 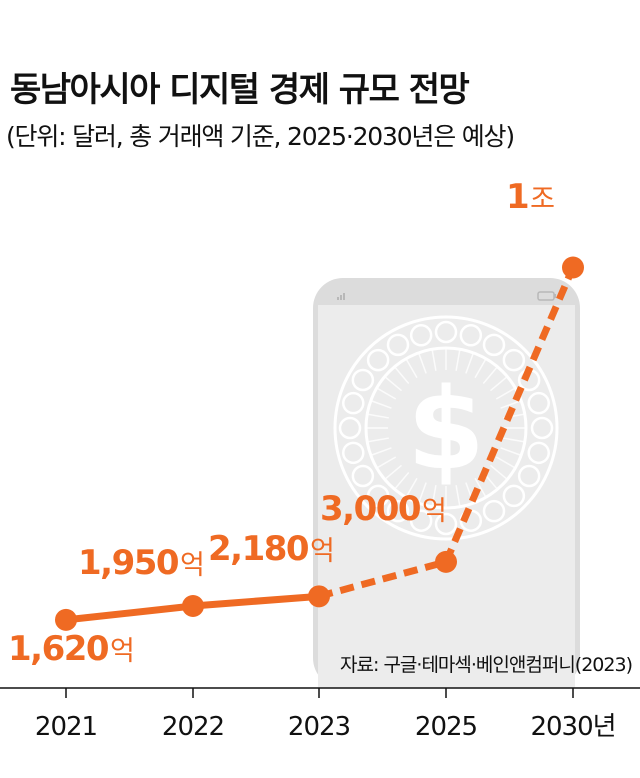 What do you see at coordinates (58, 649) in the screenshot?
I see `data-label-value: 1,620` at bounding box center [58, 649].